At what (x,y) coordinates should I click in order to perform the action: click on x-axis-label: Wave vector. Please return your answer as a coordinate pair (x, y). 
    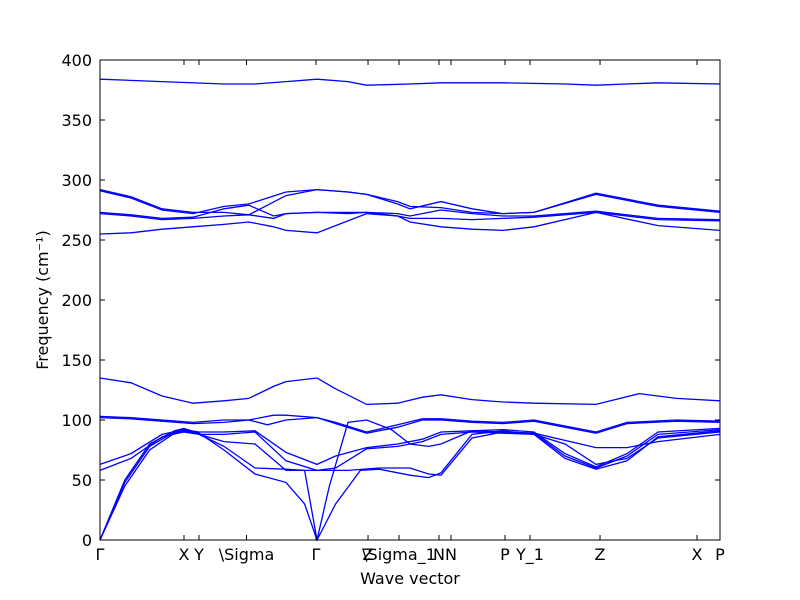
    Looking at the image, I should click on (410, 578).